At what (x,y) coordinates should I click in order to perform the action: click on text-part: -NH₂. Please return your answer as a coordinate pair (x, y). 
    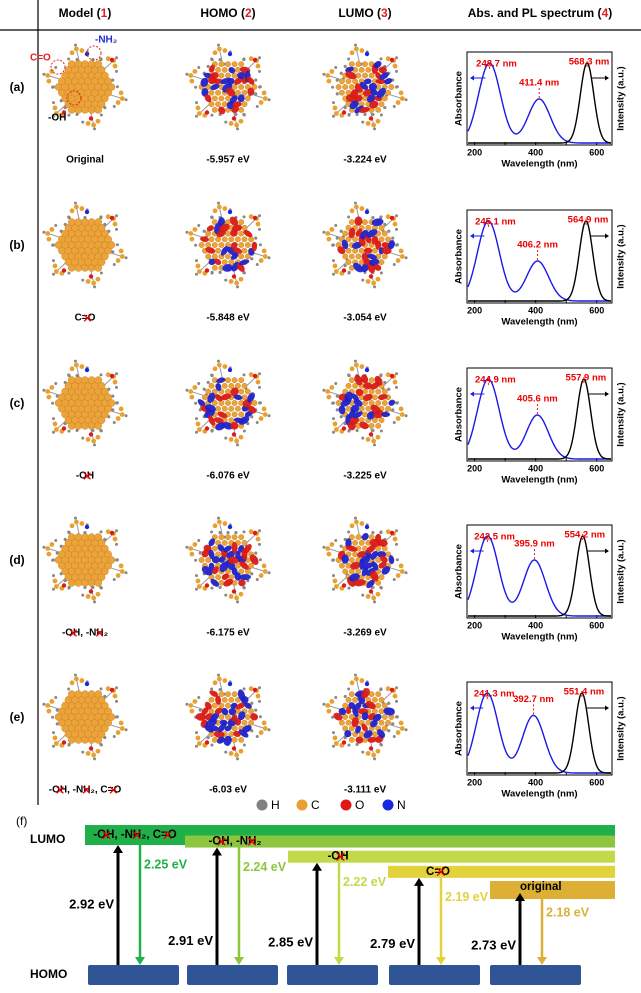
    Looking at the image, I should click on (249, 842).